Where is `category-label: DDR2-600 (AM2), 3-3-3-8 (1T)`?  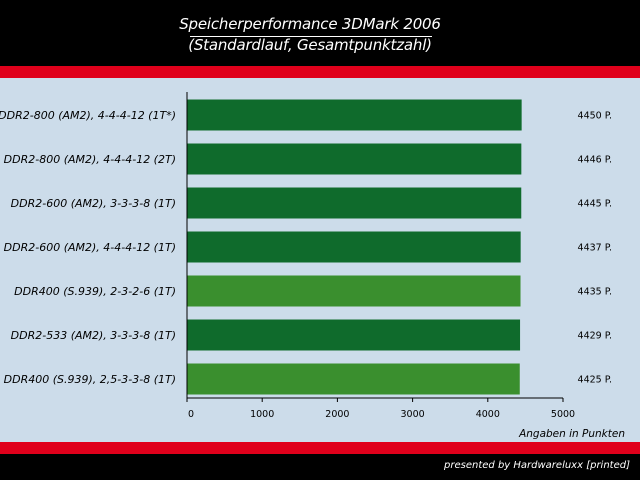
category-label: DDR2-600 (AM2), 3-3-3-8 (1T) is located at coordinates (93, 203).